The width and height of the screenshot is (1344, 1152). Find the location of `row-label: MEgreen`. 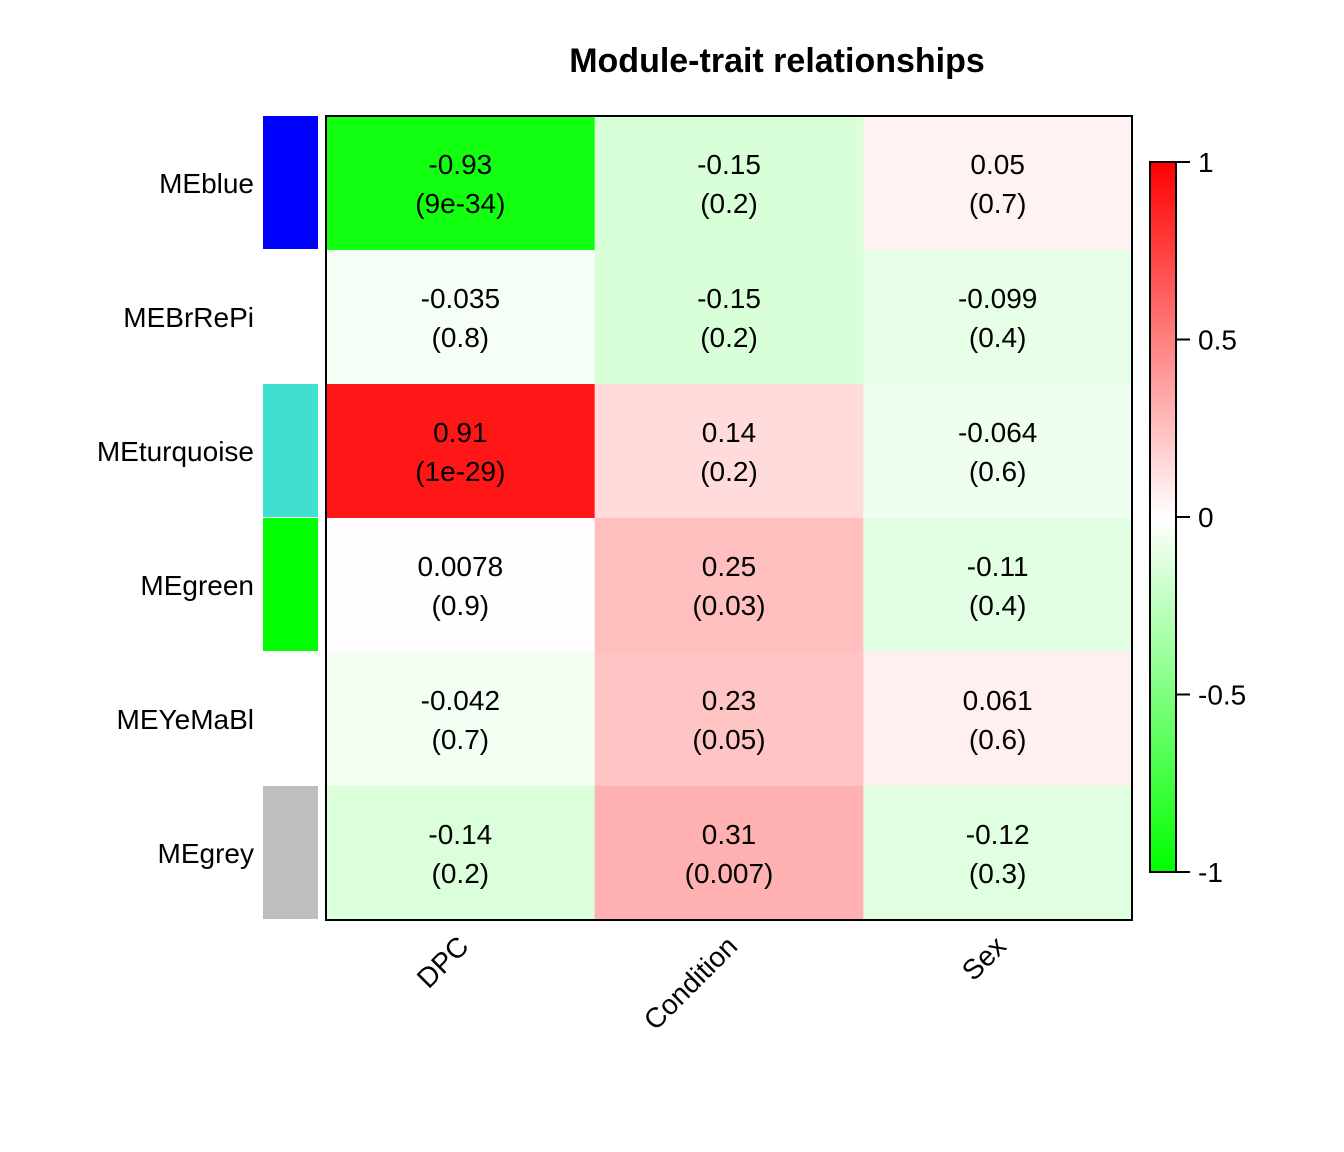

row-label: MEgreen is located at coordinates (197, 585).